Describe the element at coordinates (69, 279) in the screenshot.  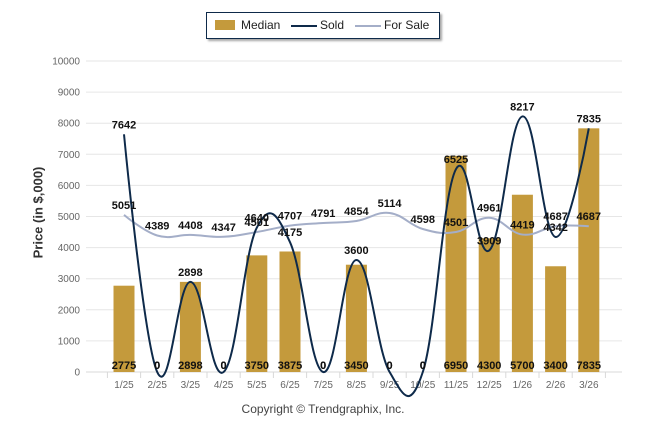
I see `y-tick-label: 3000` at that location.